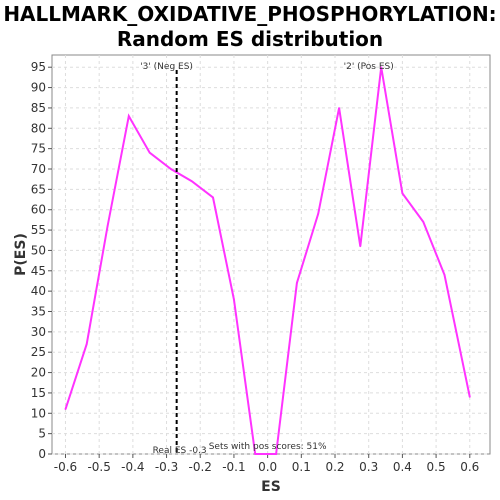 Image resolution: width=500 pixels, height=500 pixels. I want to click on x-tick-label: 0.4, so click(402, 467).